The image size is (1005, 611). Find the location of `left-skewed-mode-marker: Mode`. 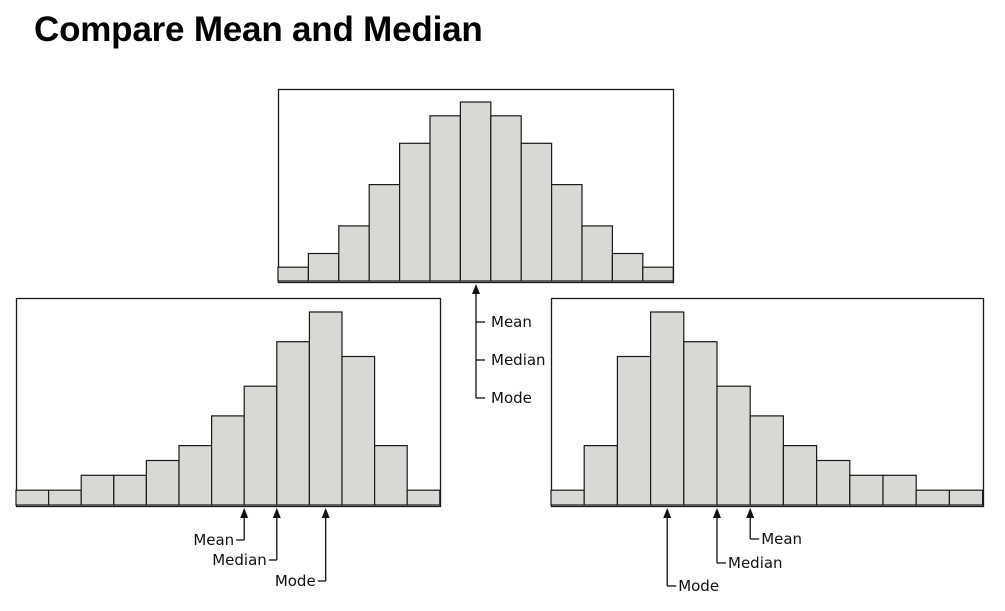

left-skewed-mode-marker: Mode is located at coordinates (302, 549).